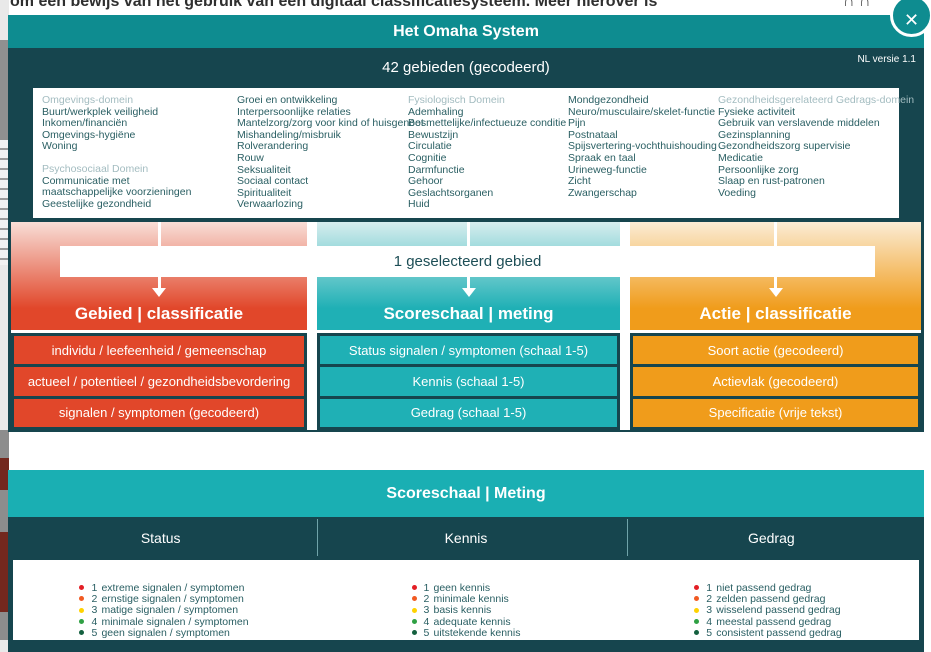  I want to click on domain-item: Groei en ontwikkeling, so click(287, 100).